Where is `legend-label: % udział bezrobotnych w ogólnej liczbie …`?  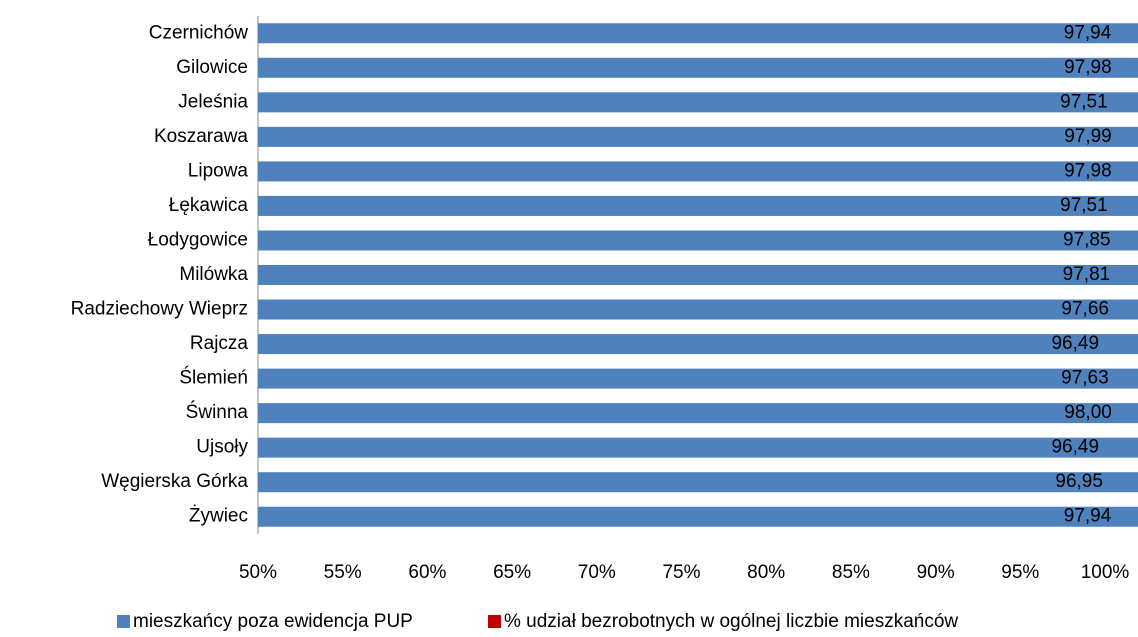
legend-label: % udział bezrobotnych w ogólnej liczbie … is located at coordinates (731, 621).